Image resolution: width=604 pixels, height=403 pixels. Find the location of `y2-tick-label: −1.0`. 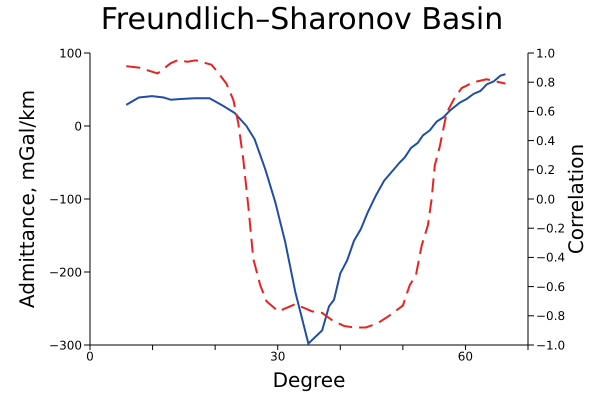

y2-tick-label: −1.0 is located at coordinates (551, 345).